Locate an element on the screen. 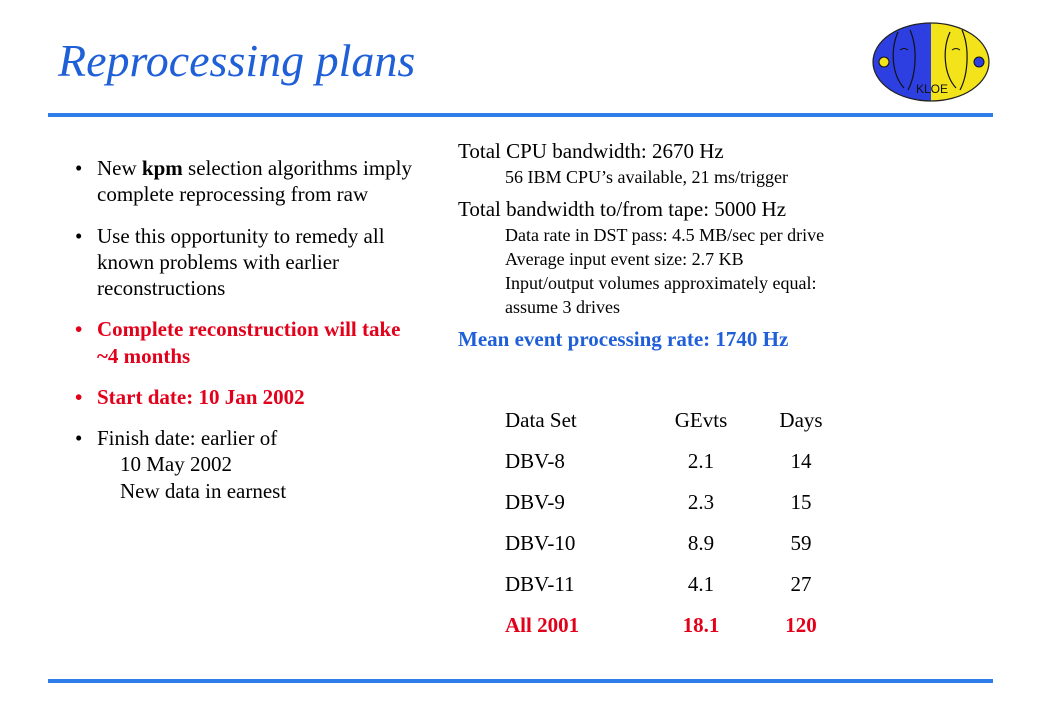  table-header-row: Data Set GEvts Days is located at coordinates (678, 428).